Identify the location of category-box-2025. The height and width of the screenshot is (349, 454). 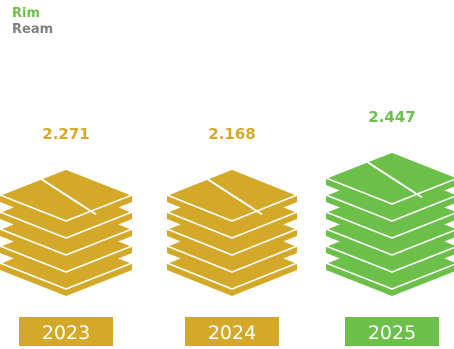
(392, 331).